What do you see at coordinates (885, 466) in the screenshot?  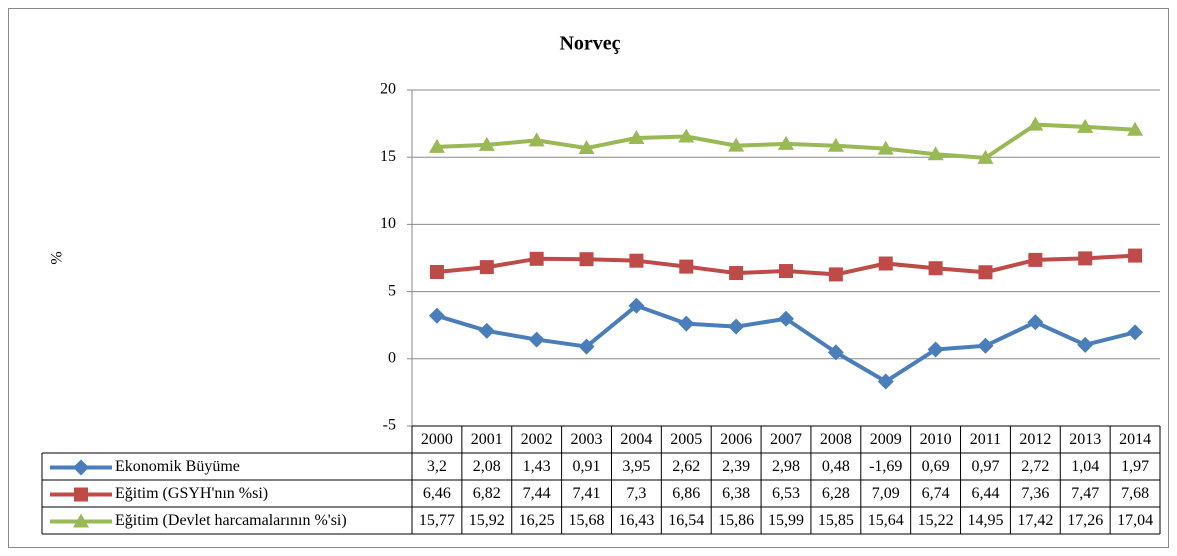 I see `table-value: -1,69` at bounding box center [885, 466].